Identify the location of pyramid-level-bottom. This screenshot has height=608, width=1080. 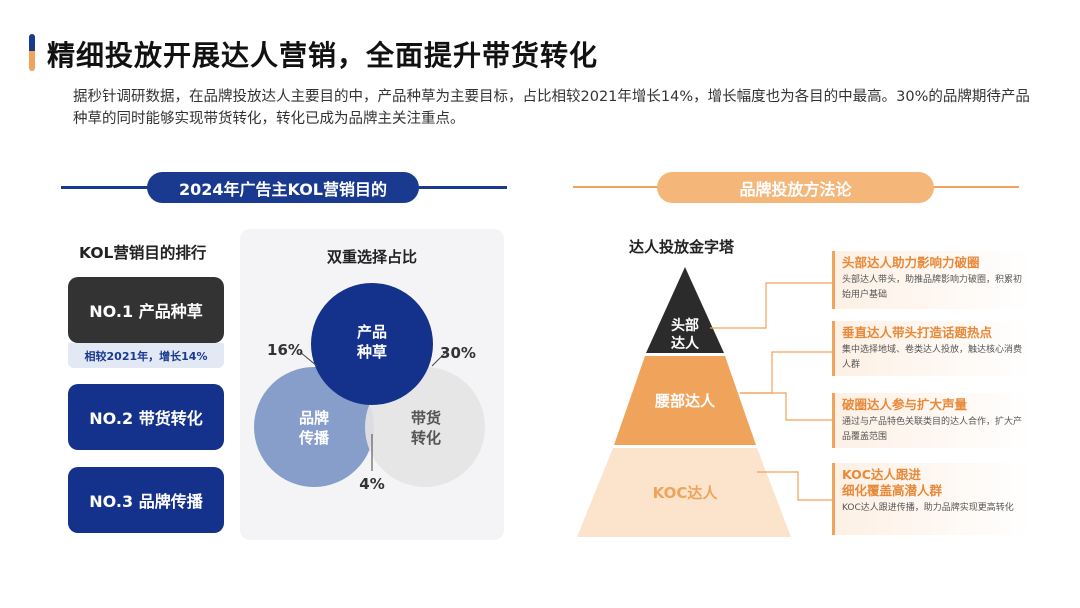
(684, 492).